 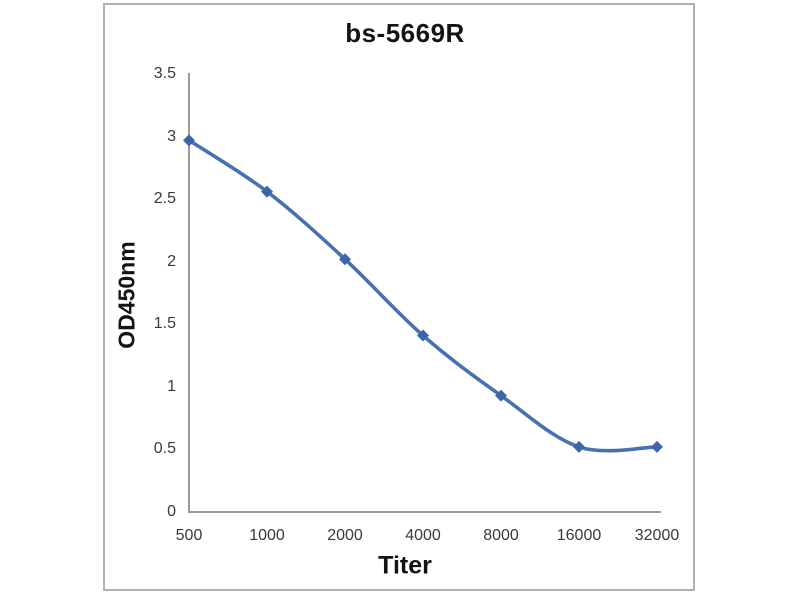 I want to click on y-tick-label: 3.5, so click(x=164, y=73).